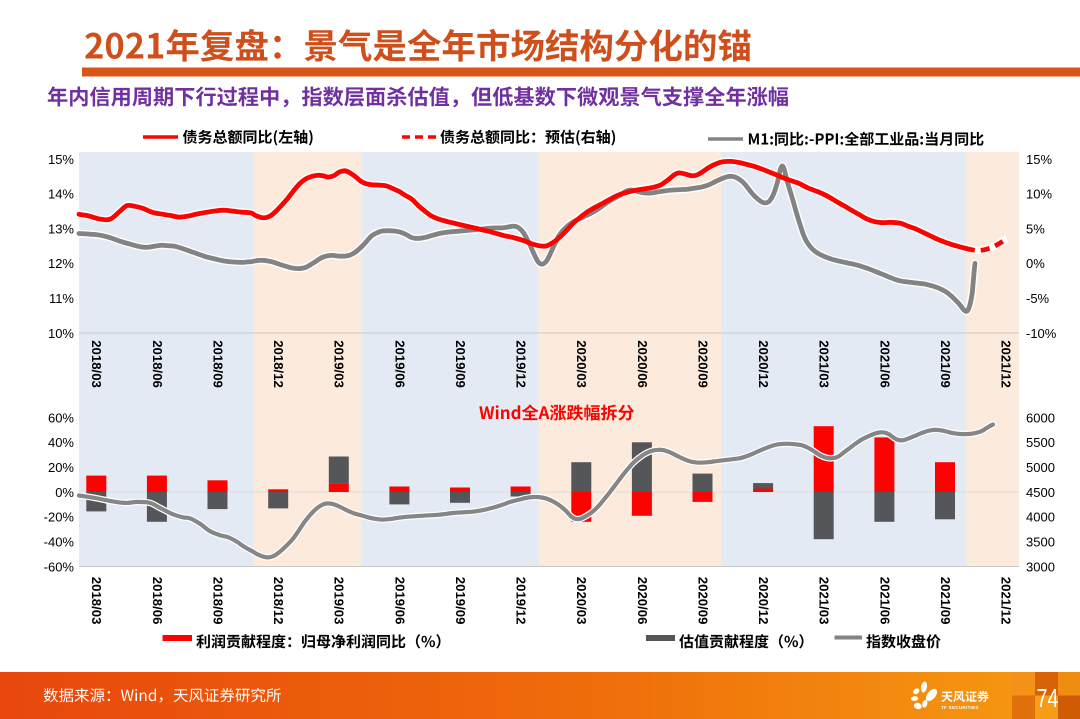 The width and height of the screenshot is (1080, 719). Describe the element at coordinates (1040, 566) in the screenshot. I see `svg-text: 3000` at that location.